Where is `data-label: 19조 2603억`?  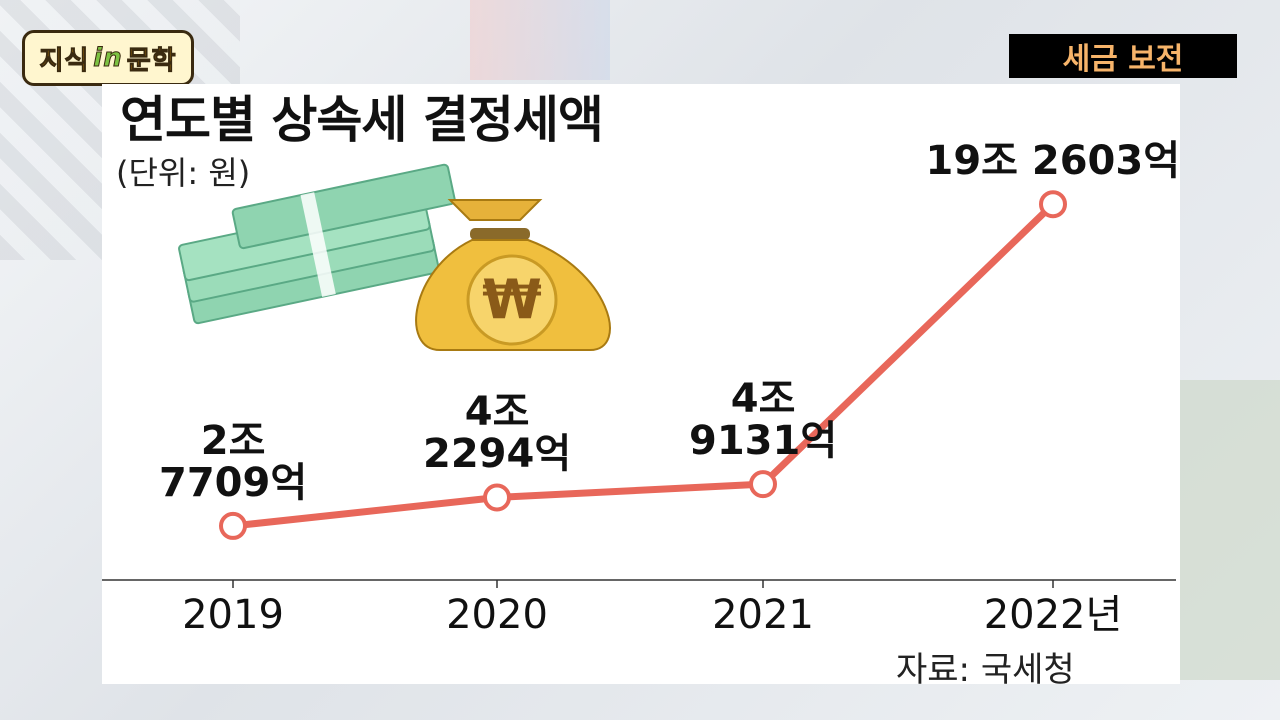 data-label: 19조 2603억 is located at coordinates (1053, 161).